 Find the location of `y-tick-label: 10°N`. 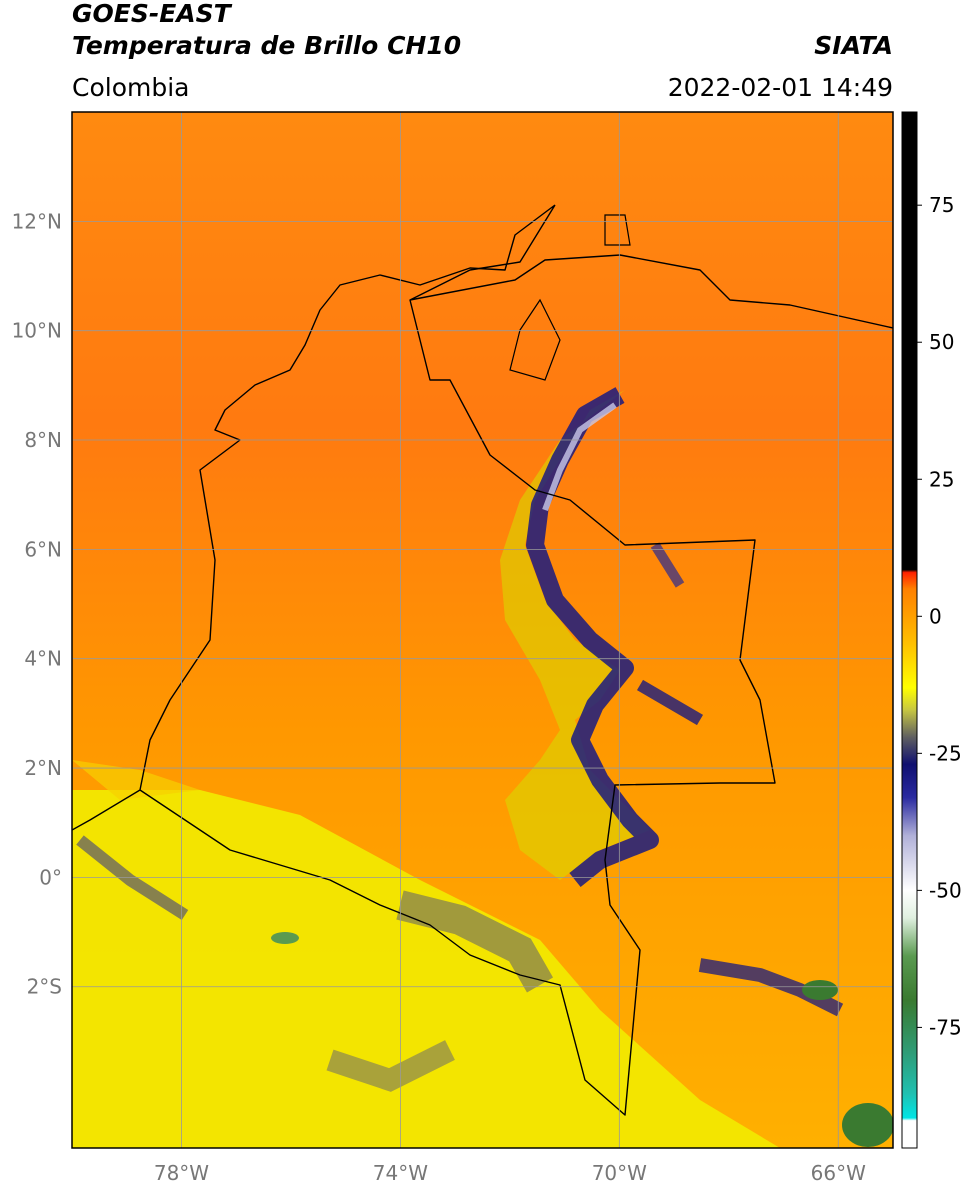

y-tick-label: 10°N is located at coordinates (37, 331).